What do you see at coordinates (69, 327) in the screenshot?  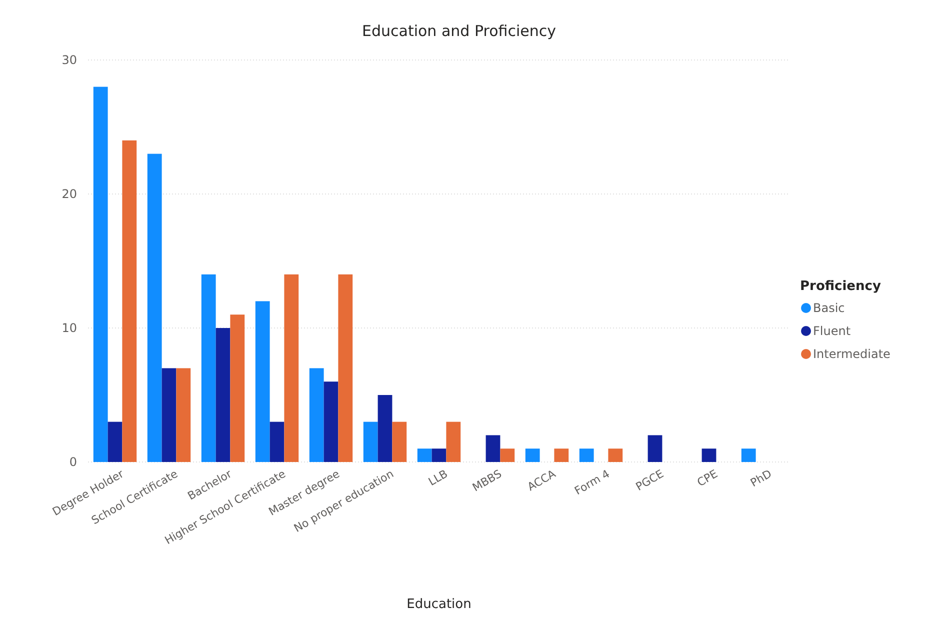 I see `y-tick-label: 10` at bounding box center [69, 327].